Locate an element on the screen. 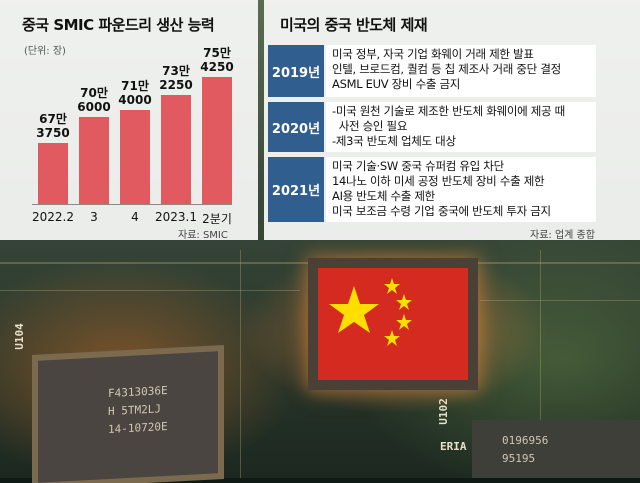  x-tick-label: 2분기 is located at coordinates (217, 219).